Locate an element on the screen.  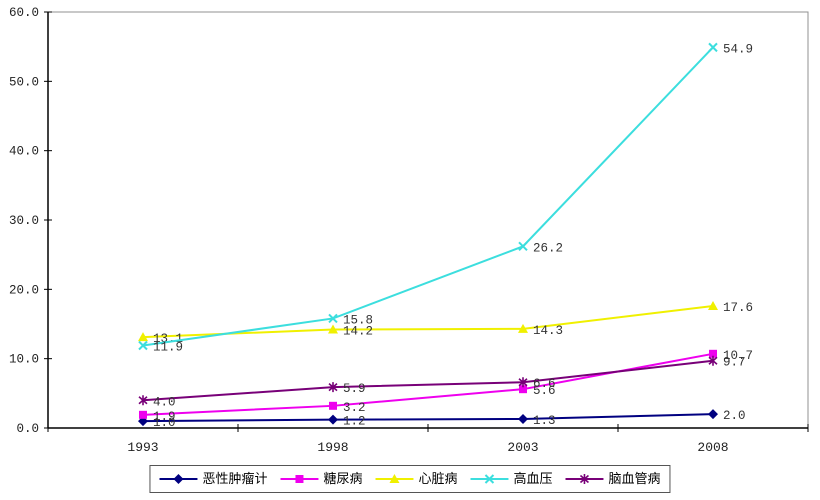
data-point-label: 14.3 is located at coordinates (548, 331).